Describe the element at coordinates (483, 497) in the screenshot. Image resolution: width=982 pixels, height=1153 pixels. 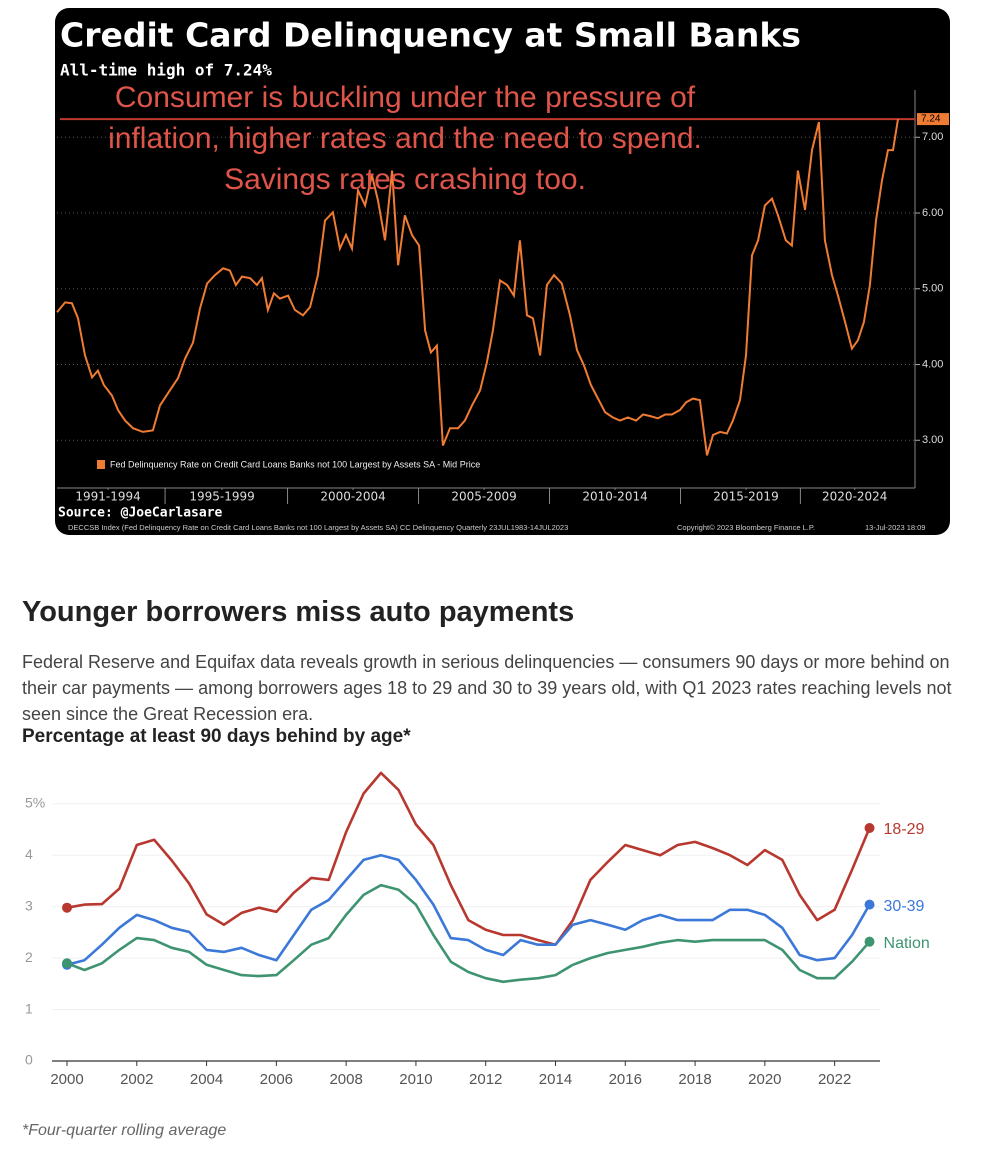
I see `x-tick-label: 2005-2009` at that location.